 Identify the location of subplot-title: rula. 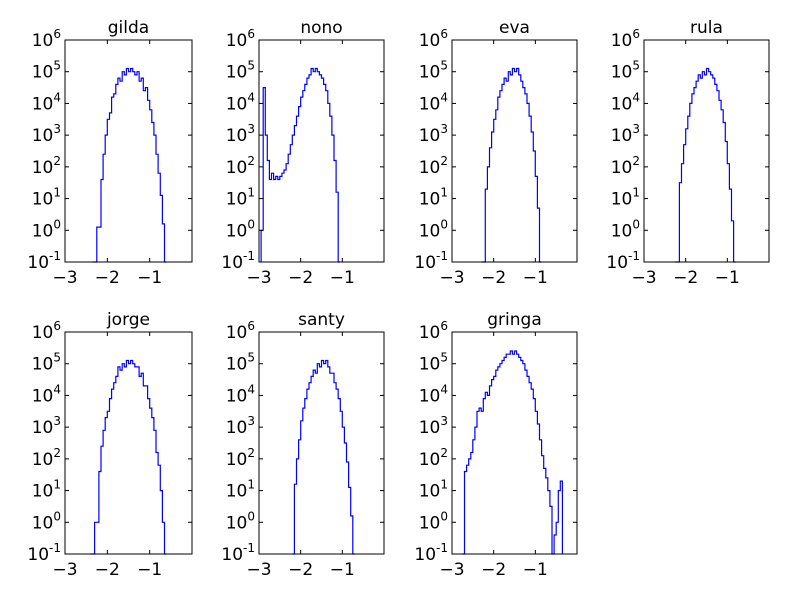
(706, 28).